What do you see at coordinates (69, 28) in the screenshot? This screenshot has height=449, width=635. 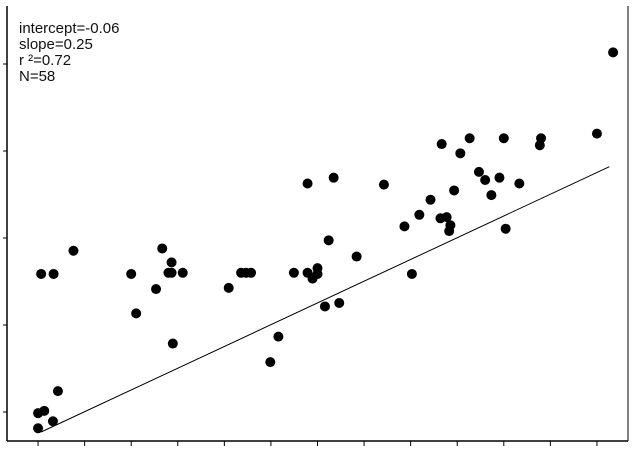 I see `intercept-label: intercept=-0.06` at bounding box center [69, 28].